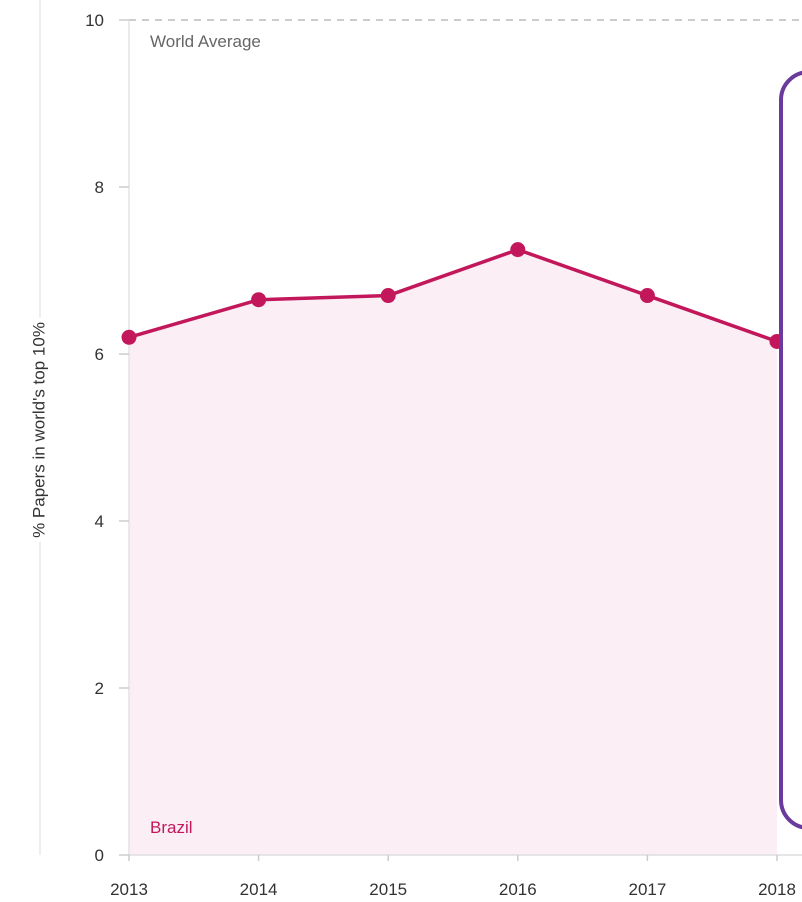 This screenshot has height=902, width=802. What do you see at coordinates (94, 20) in the screenshot?
I see `y-tick-label: 10` at bounding box center [94, 20].